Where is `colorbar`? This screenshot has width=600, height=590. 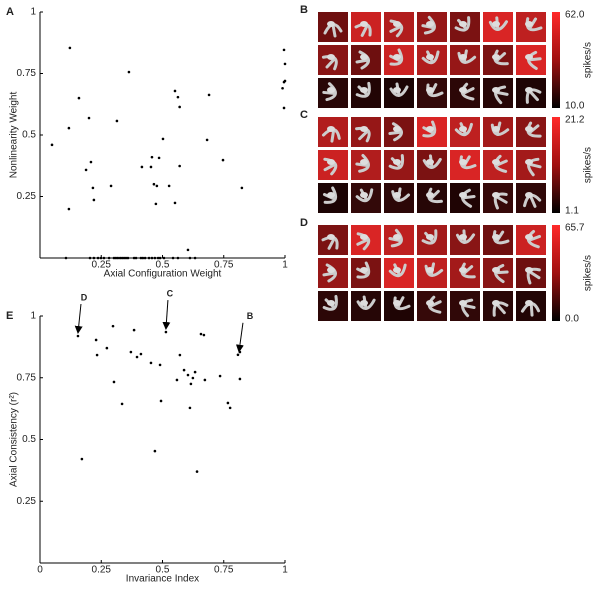 colorbar is located at coordinates (556, 273).